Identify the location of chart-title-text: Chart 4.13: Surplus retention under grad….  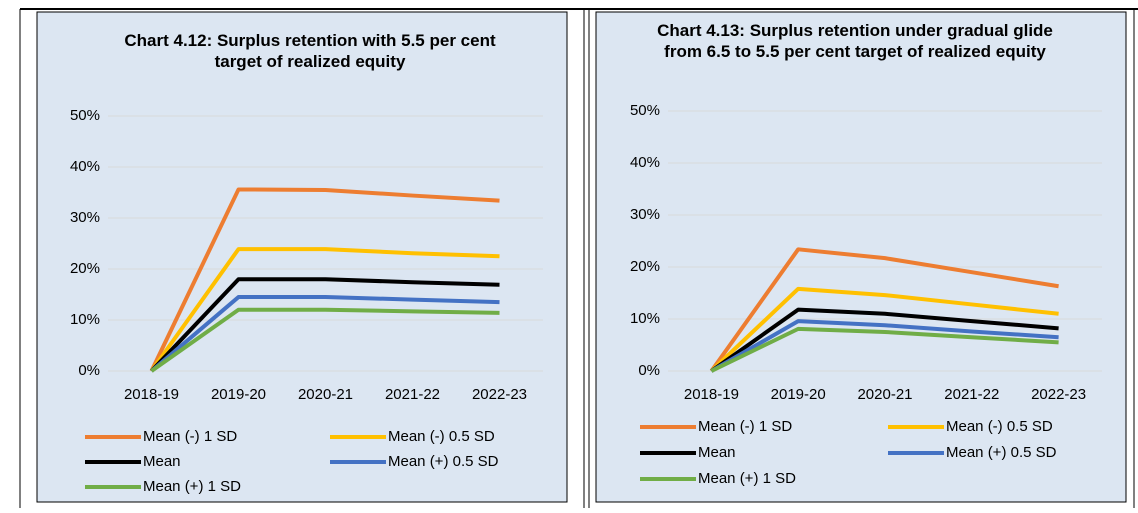
(855, 41).